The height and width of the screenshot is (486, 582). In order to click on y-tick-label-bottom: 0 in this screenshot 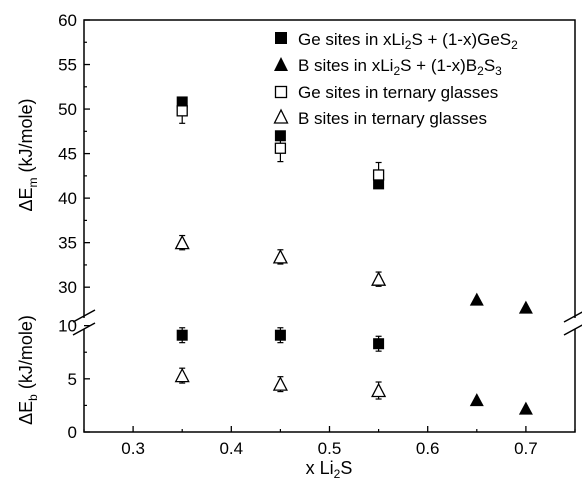, I will do `click(72, 432)`.